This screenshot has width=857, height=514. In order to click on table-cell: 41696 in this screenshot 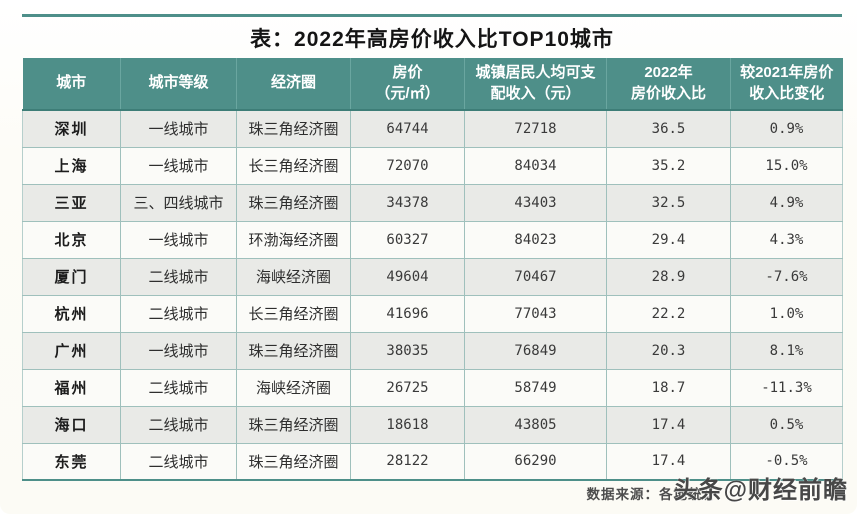, I will do `click(407, 313)`.